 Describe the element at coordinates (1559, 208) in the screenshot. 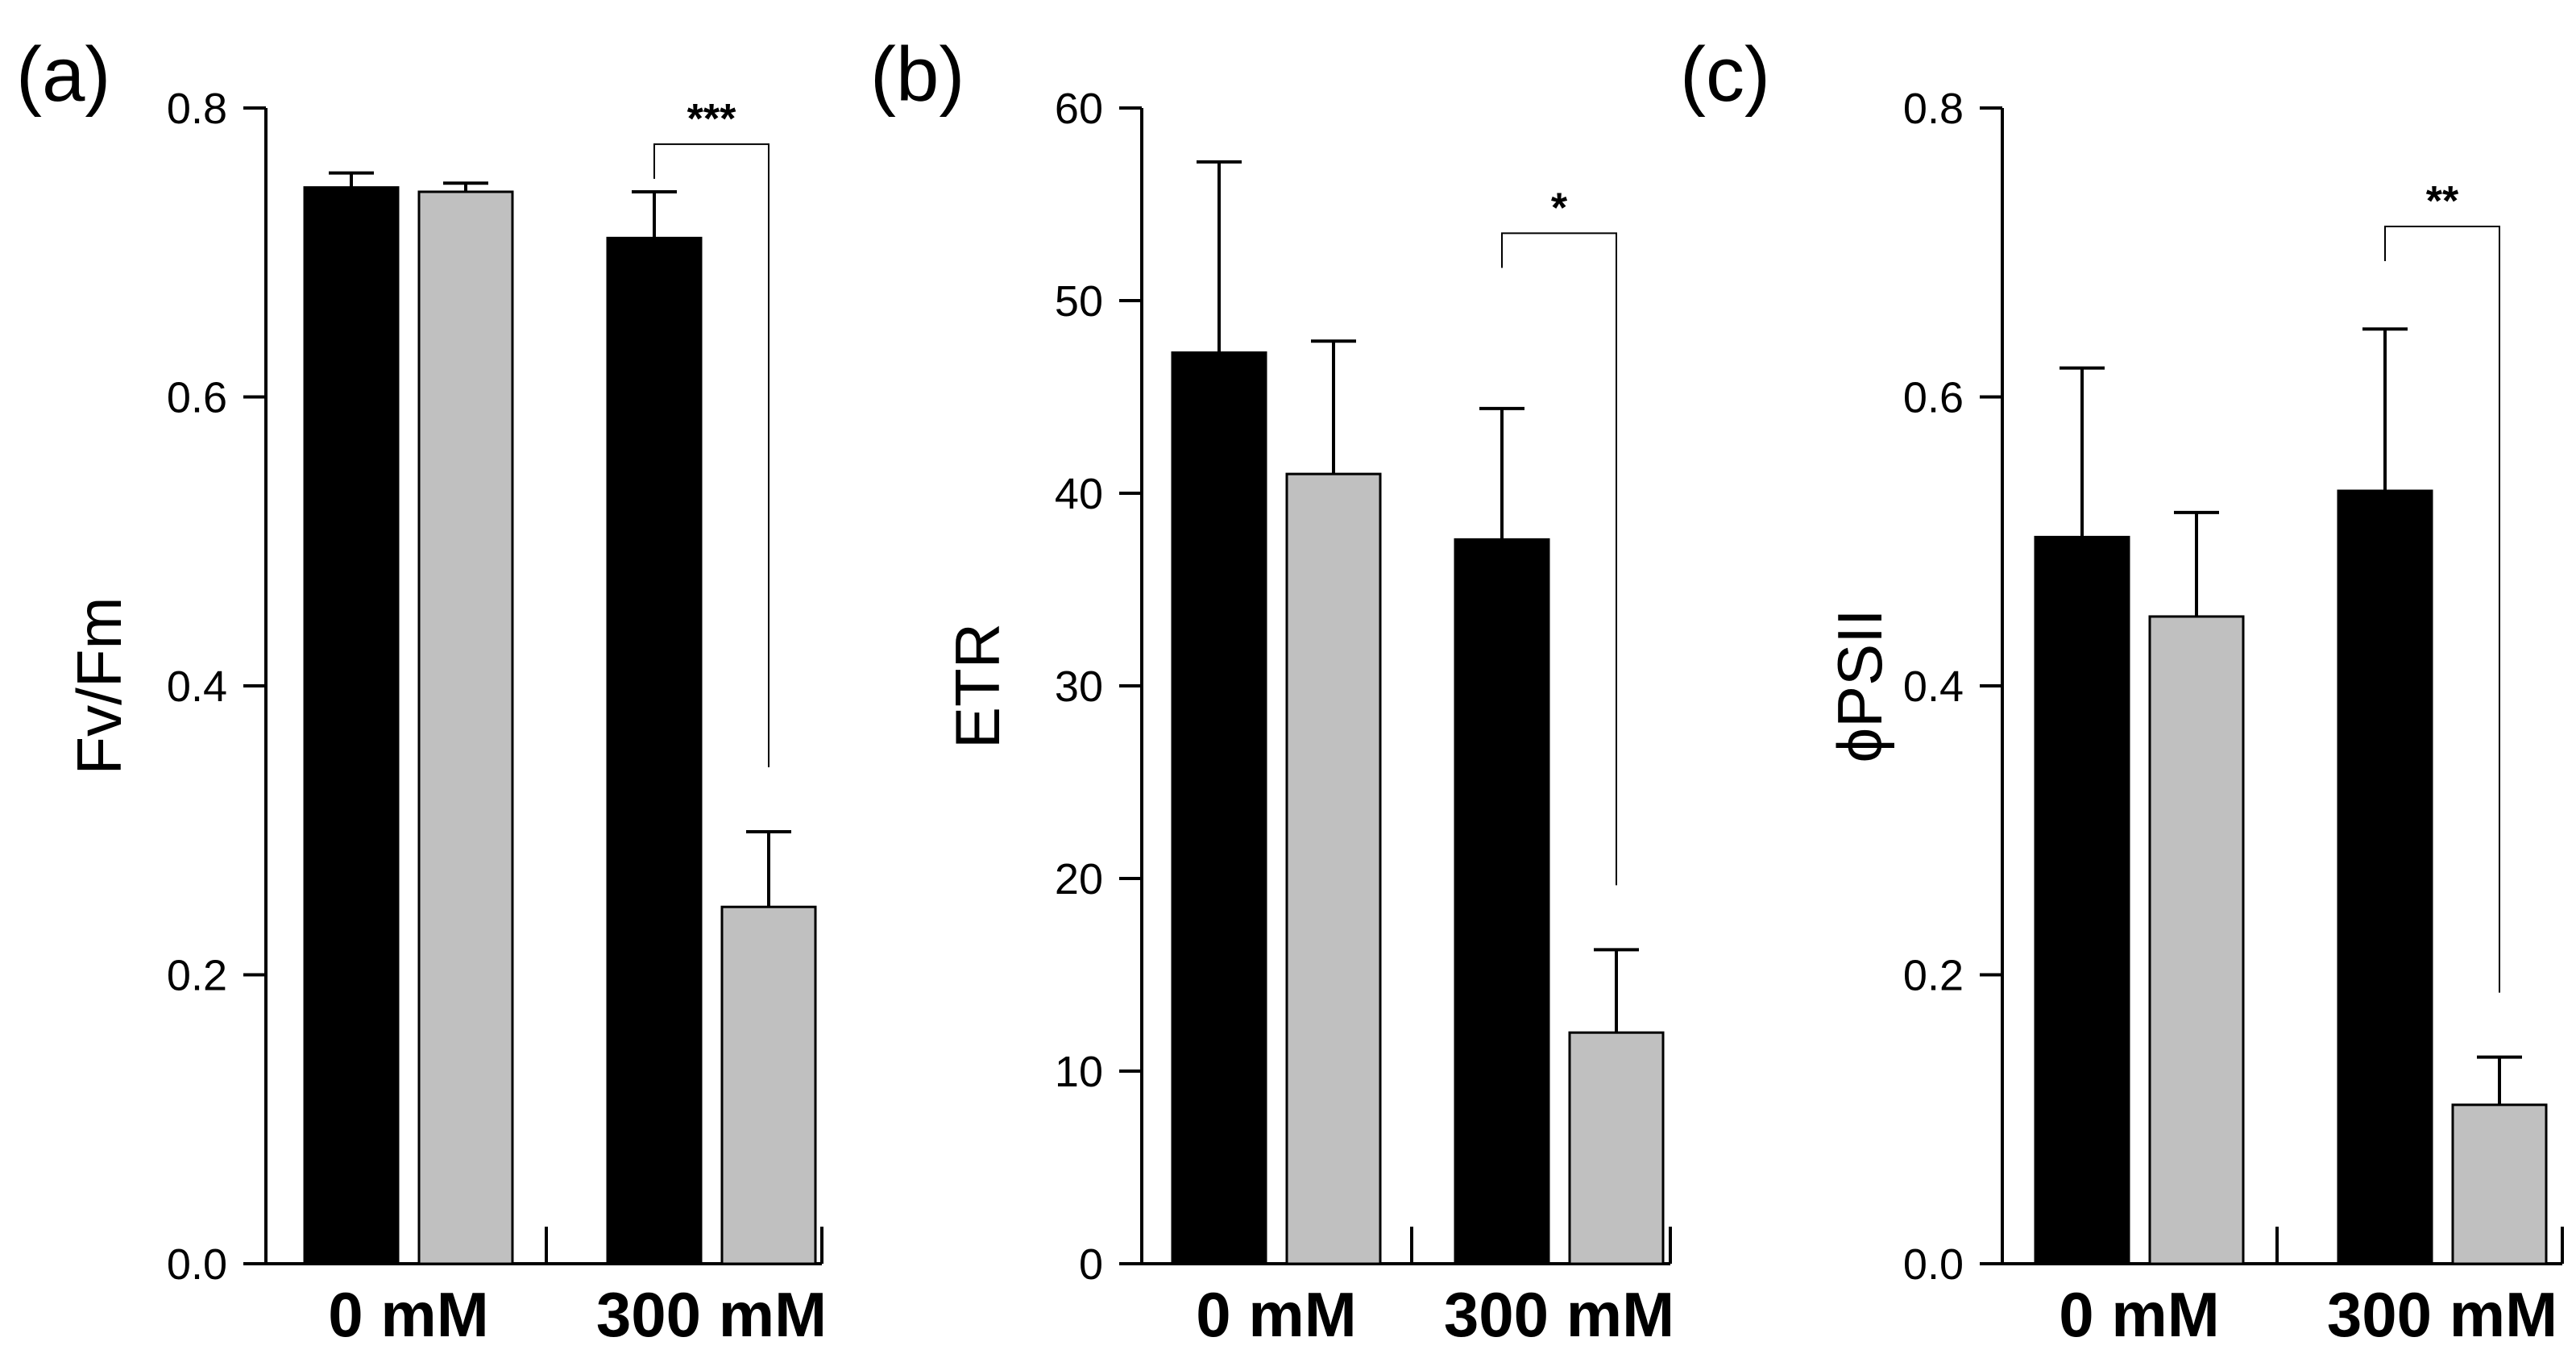

I see `significance-label: *` at that location.